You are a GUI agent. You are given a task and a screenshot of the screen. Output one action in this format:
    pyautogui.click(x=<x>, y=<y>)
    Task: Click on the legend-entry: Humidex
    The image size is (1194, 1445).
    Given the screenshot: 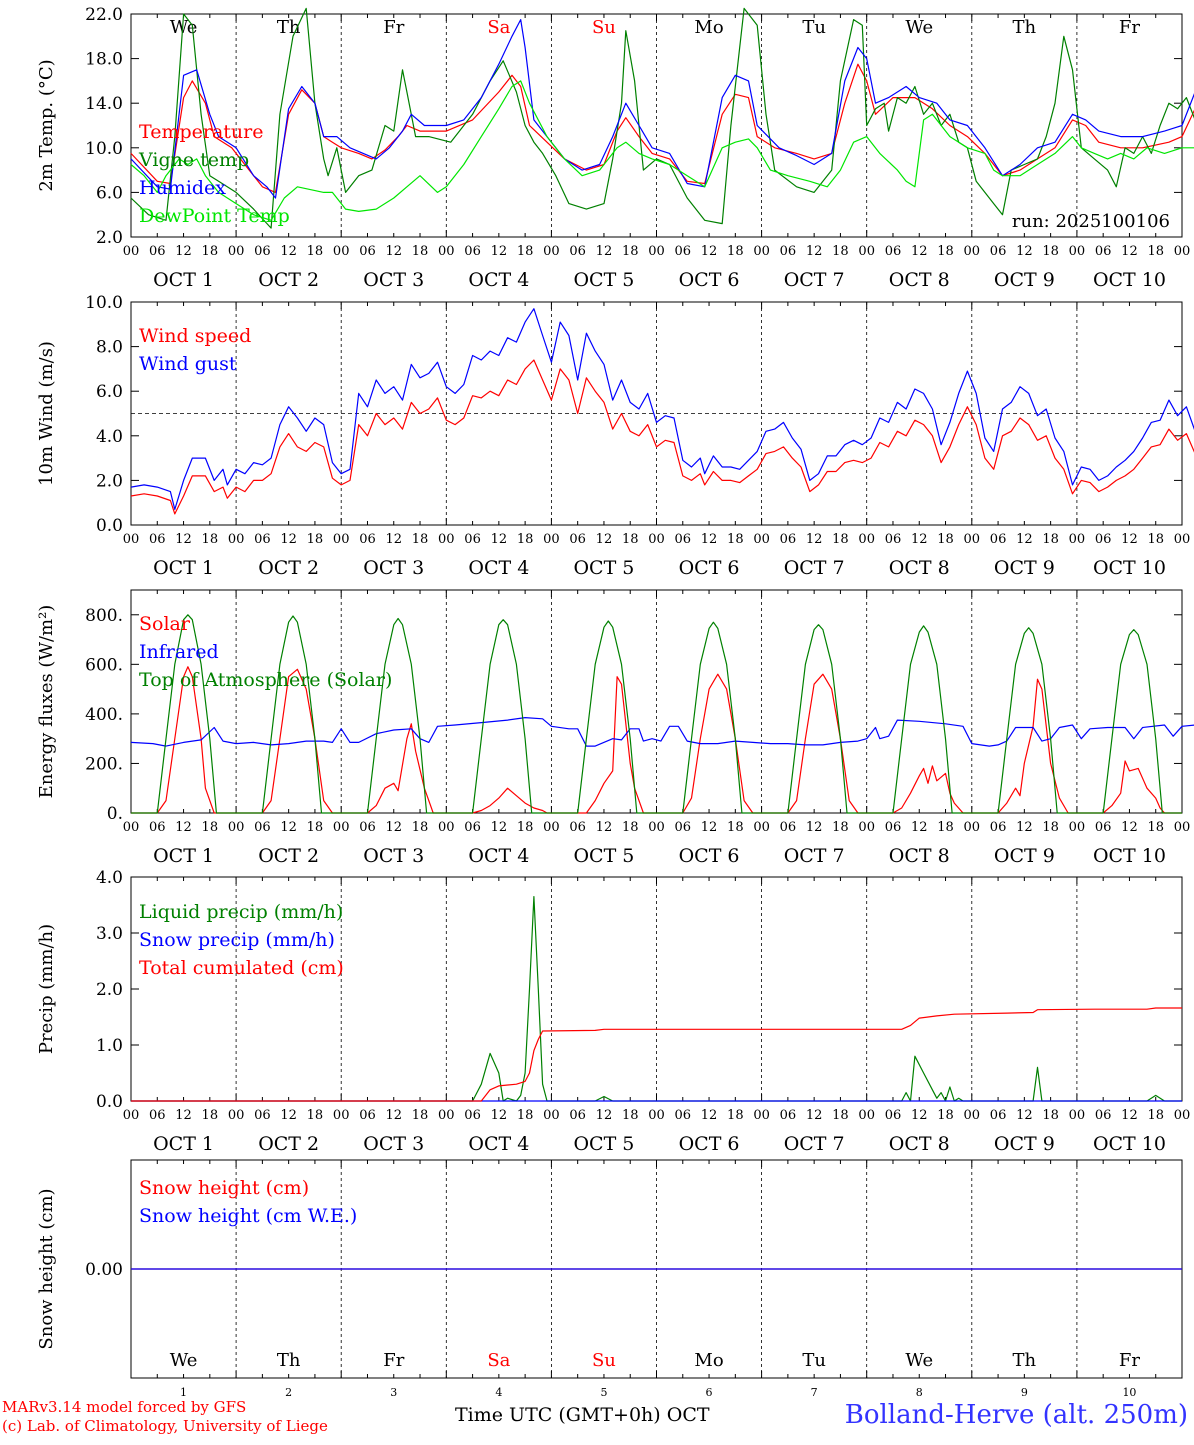 What is the action you would take?
    pyautogui.click(x=182, y=188)
    